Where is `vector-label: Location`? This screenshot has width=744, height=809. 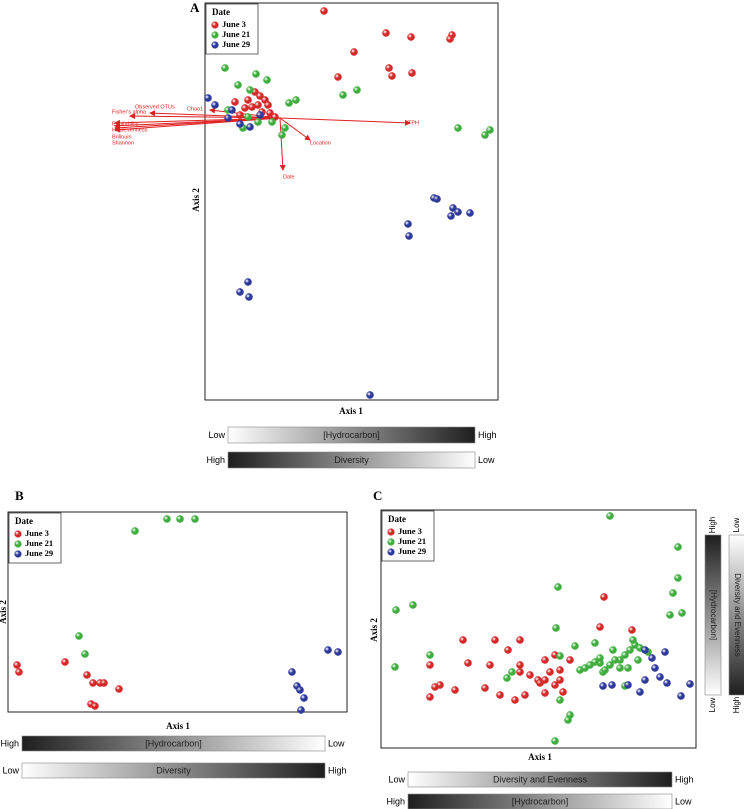
vector-label: Location is located at coordinates (320, 143).